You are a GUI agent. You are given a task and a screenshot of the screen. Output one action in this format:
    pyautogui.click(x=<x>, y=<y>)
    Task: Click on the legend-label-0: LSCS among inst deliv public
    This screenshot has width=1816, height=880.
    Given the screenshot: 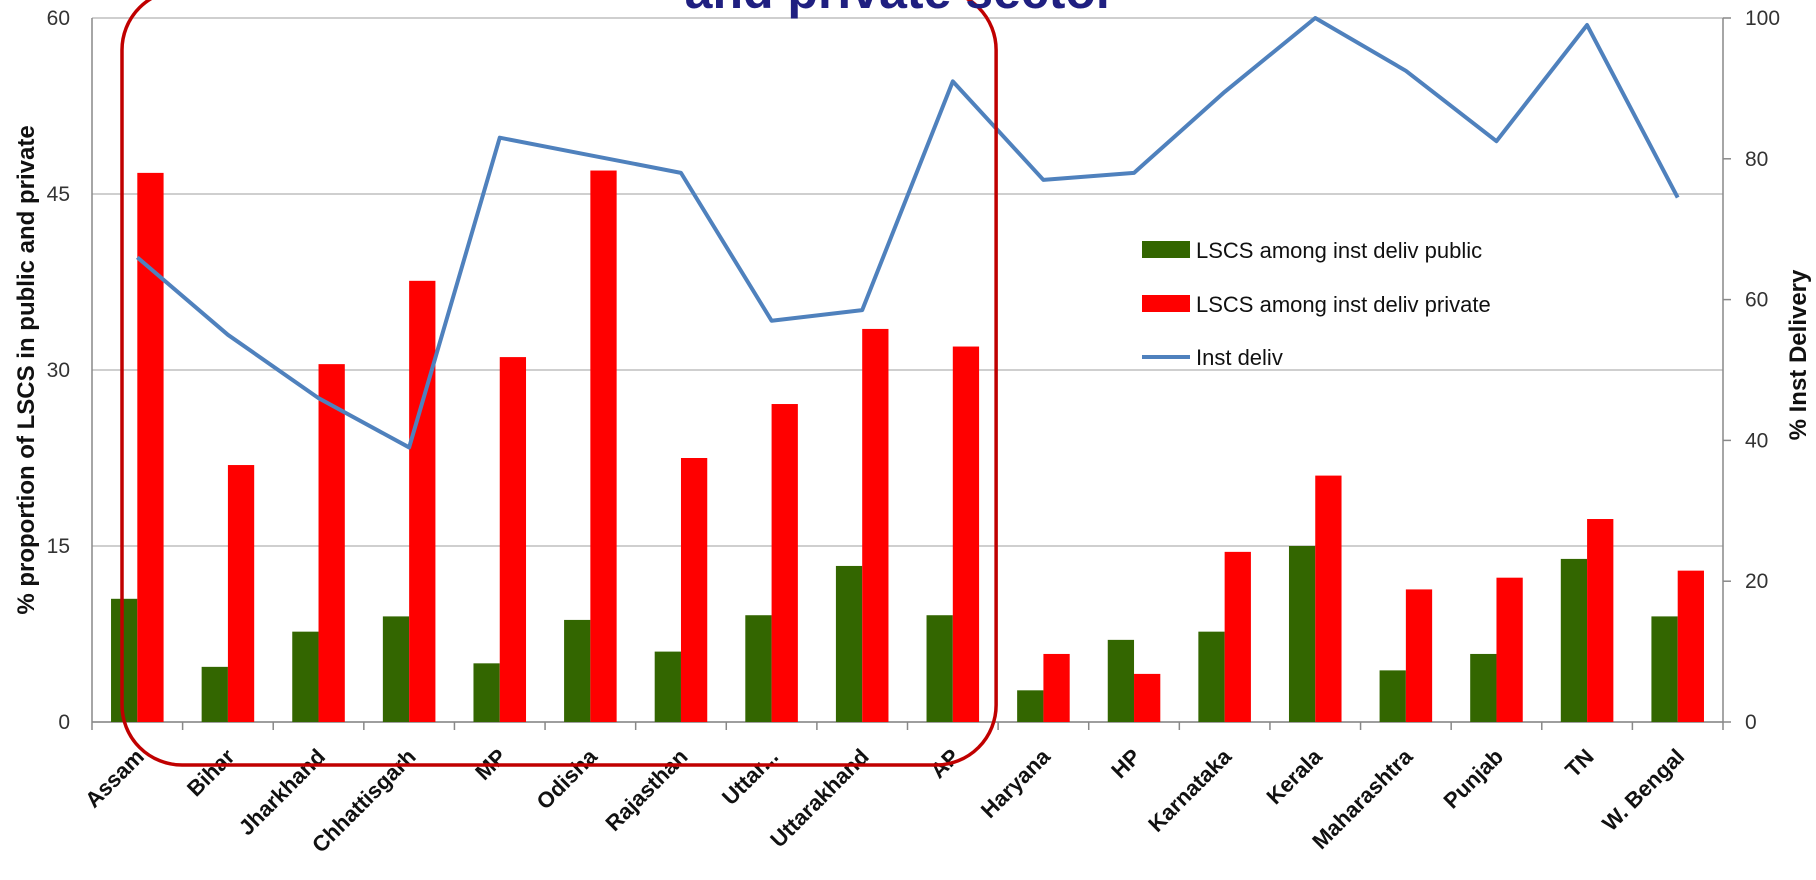 What is the action you would take?
    pyautogui.click(x=1339, y=250)
    